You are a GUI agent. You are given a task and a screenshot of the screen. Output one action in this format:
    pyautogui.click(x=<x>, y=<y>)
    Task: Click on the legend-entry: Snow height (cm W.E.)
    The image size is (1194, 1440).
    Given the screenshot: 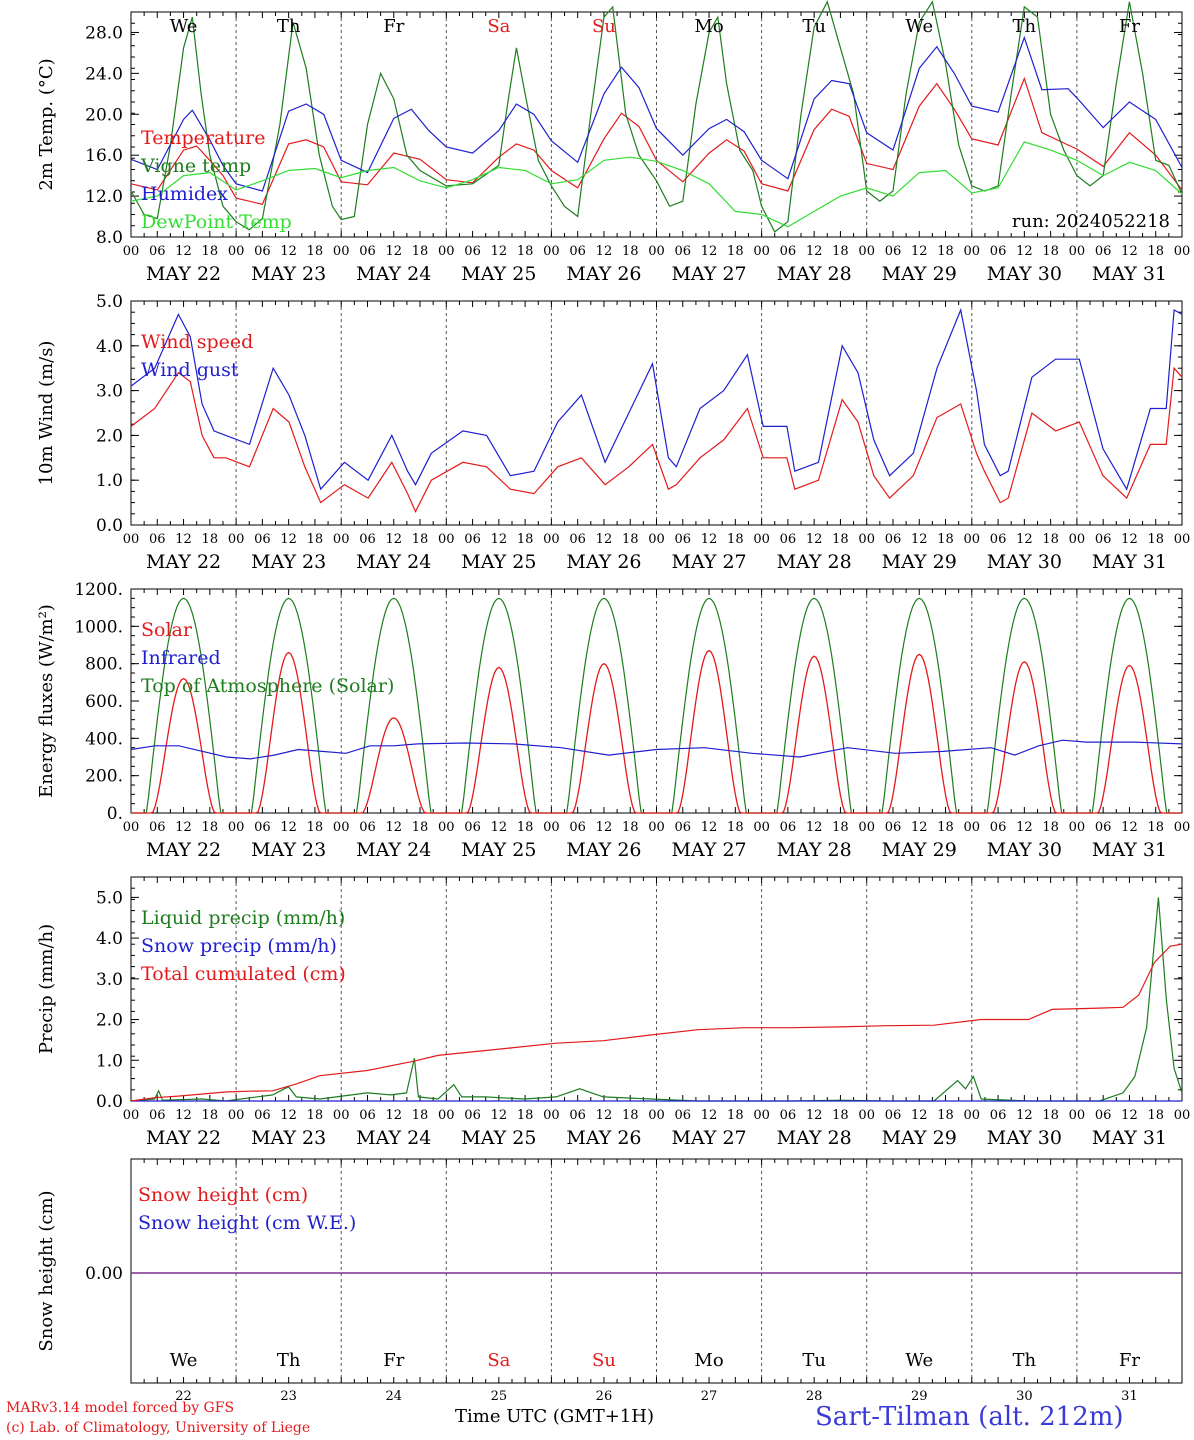 What is the action you would take?
    pyautogui.click(x=247, y=1223)
    